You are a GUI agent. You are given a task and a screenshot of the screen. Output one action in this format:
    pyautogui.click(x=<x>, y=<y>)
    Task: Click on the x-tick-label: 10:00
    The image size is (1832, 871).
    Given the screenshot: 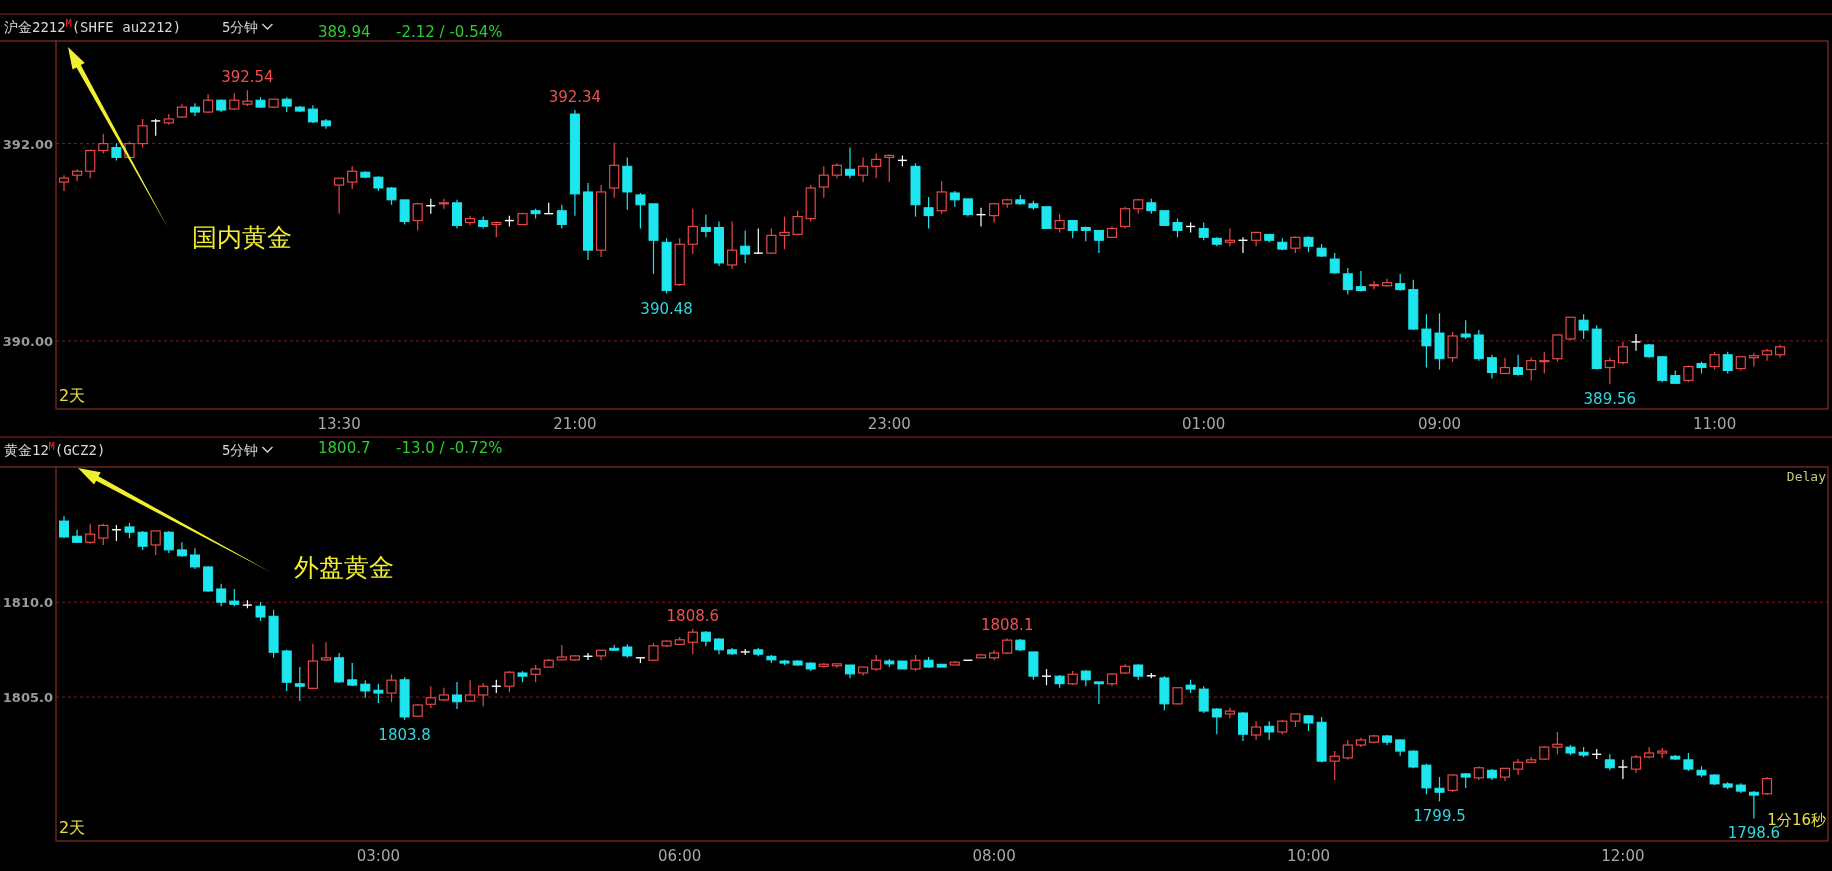 What is the action you would take?
    pyautogui.click(x=1308, y=856)
    